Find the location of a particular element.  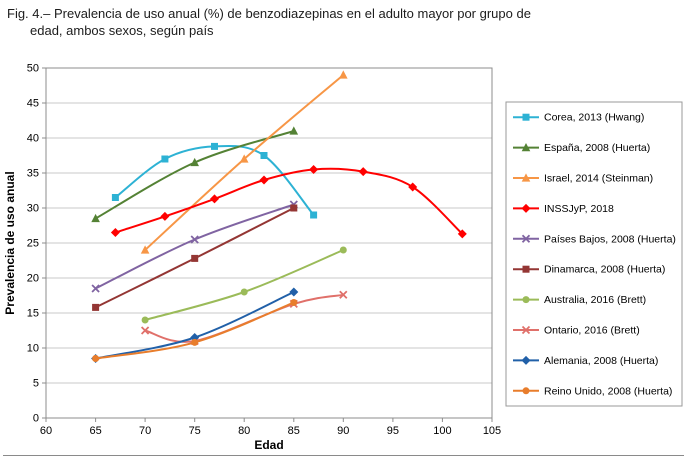

figure-caption-line2: edad, ambos sexos, según país is located at coordinates (122, 31).